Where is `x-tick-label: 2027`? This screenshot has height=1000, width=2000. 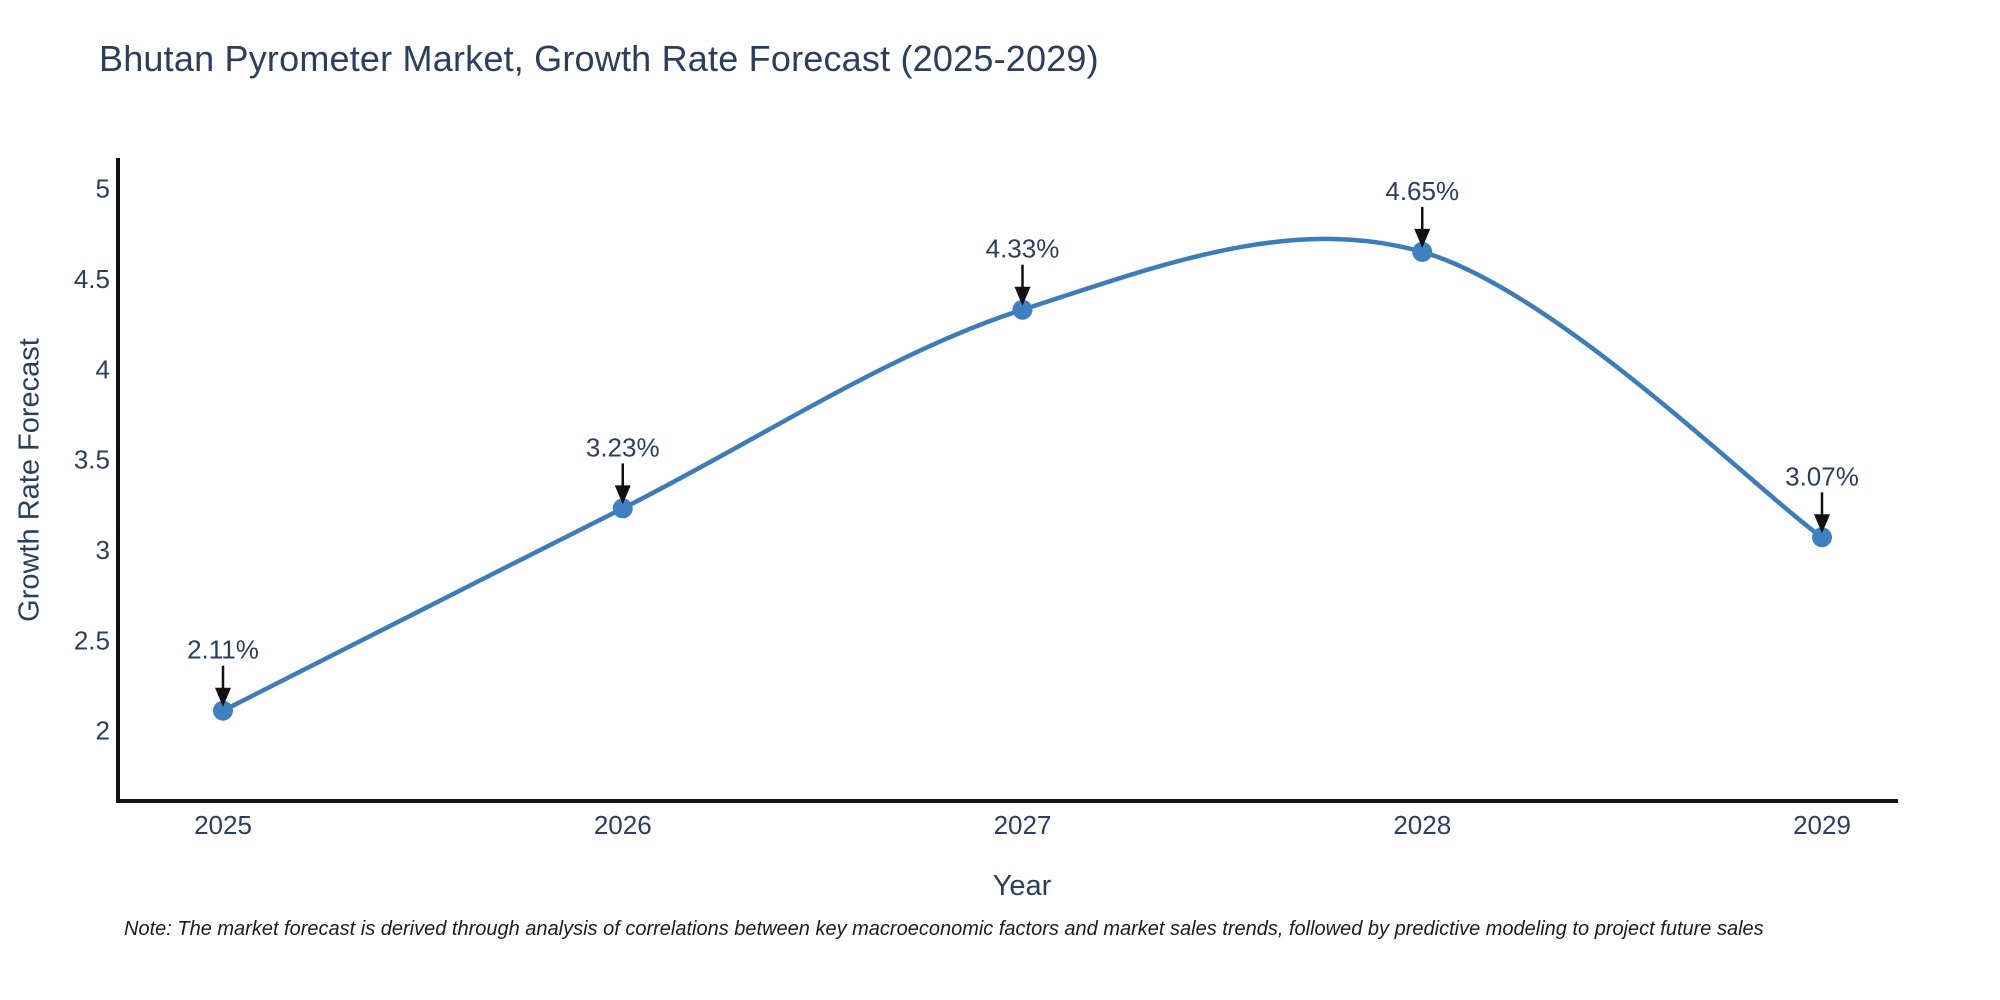 x-tick-label: 2027 is located at coordinates (1023, 825).